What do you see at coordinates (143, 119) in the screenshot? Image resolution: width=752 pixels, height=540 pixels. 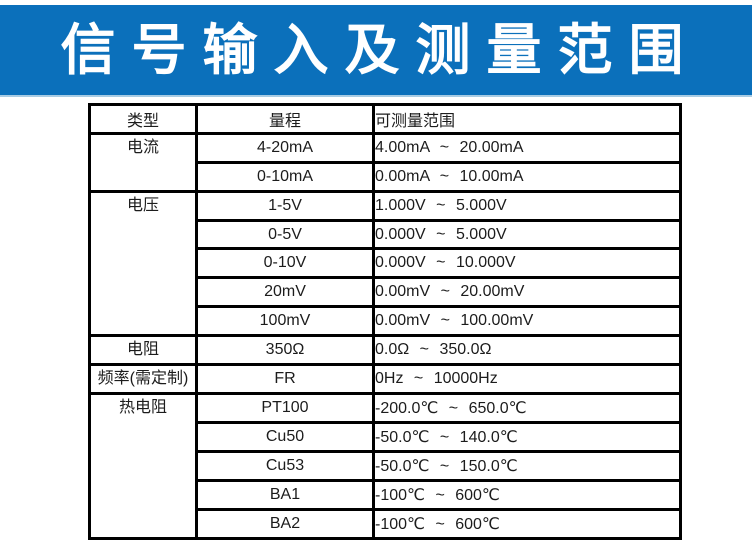 I see `header-type: 类型` at bounding box center [143, 119].